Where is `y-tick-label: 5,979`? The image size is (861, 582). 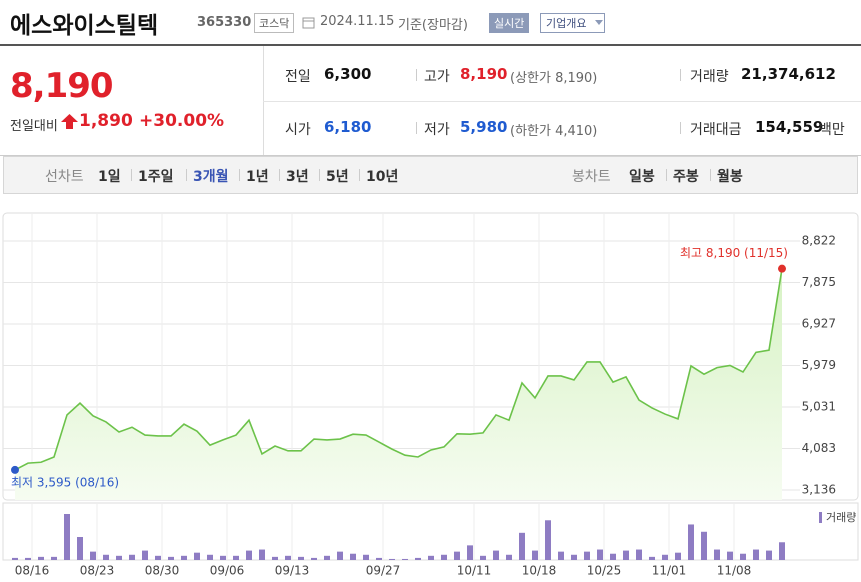 y-tick-label: 5,979 is located at coordinates (819, 365).